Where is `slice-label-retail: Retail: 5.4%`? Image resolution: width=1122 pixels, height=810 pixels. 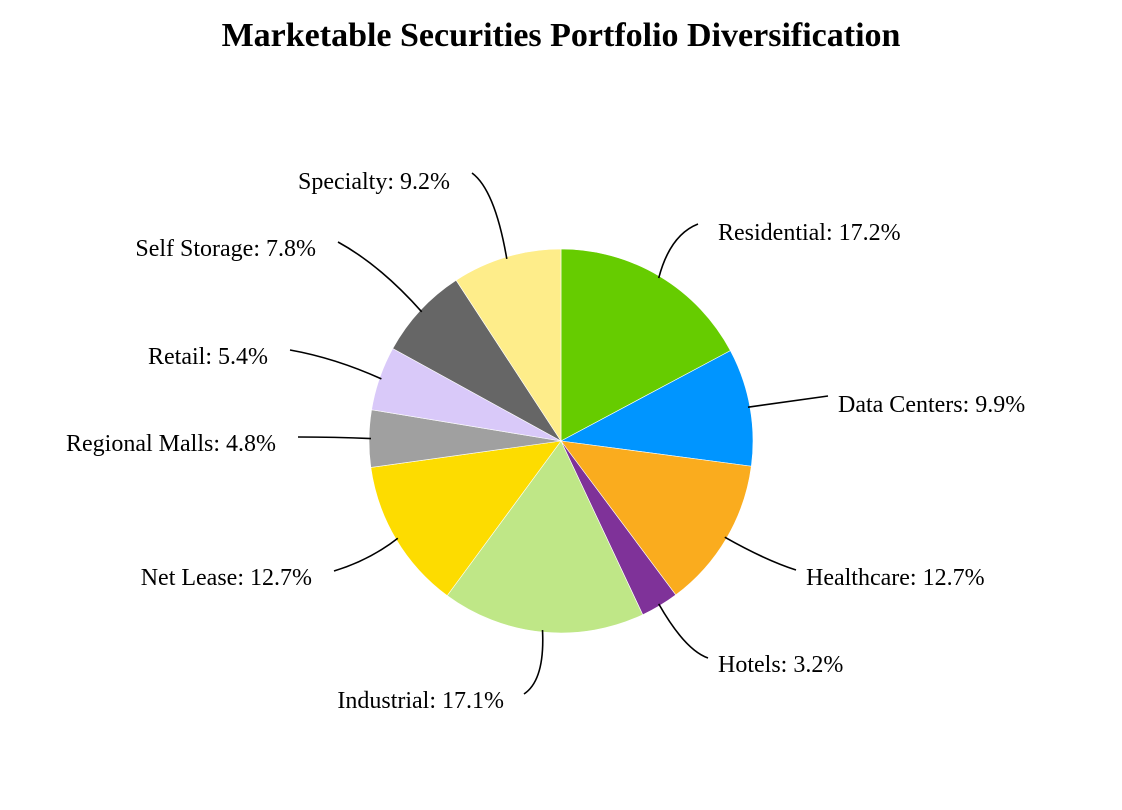
slice-label-retail: Retail: 5.4% is located at coordinates (208, 357).